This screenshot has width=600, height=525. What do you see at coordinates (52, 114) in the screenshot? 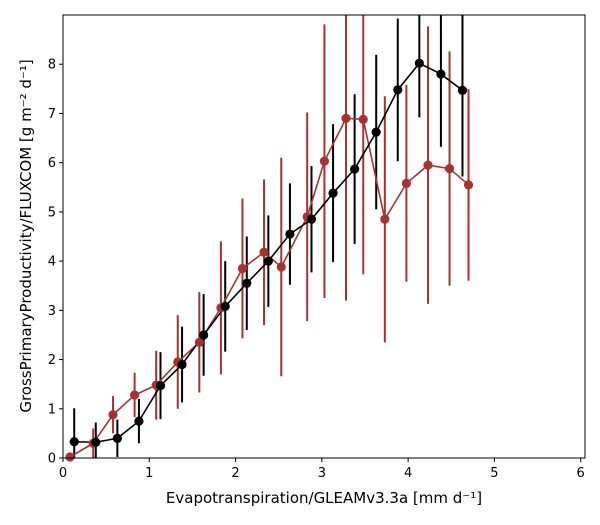
I see `y-tick-label-7: 7` at bounding box center [52, 114].